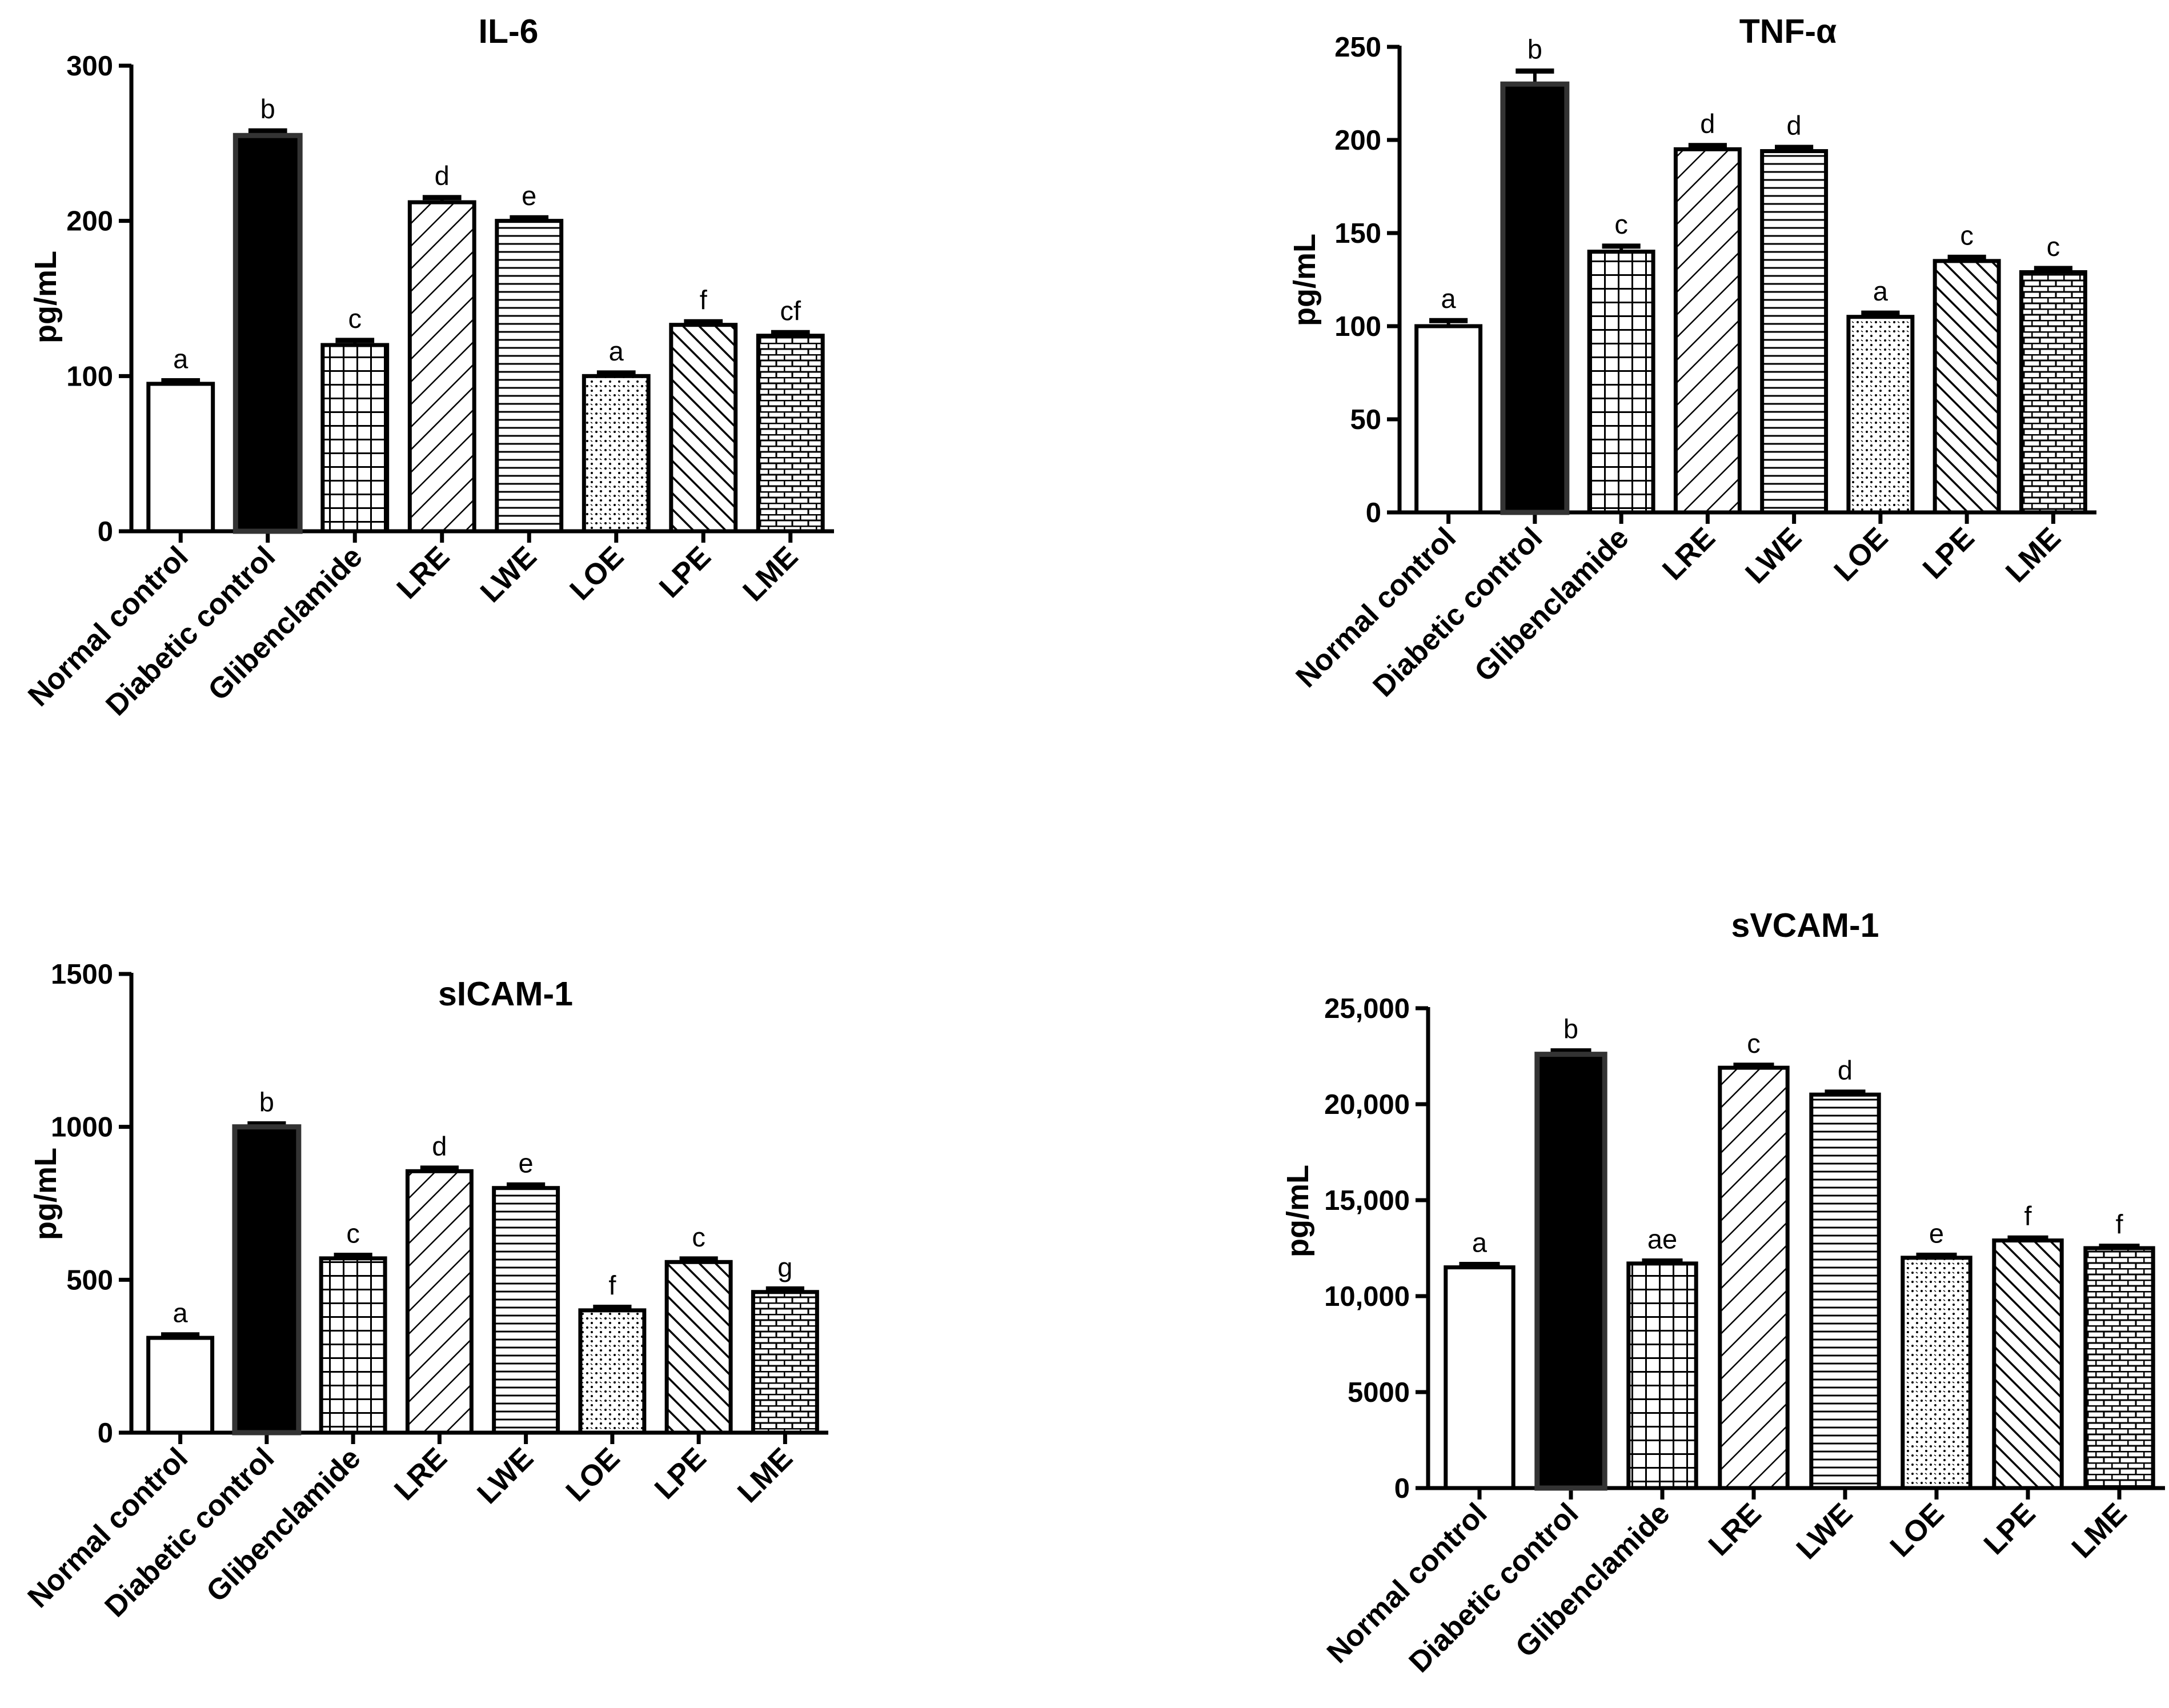  Describe the element at coordinates (784, 1267) in the screenshot. I see `significance-letter: g` at that location.